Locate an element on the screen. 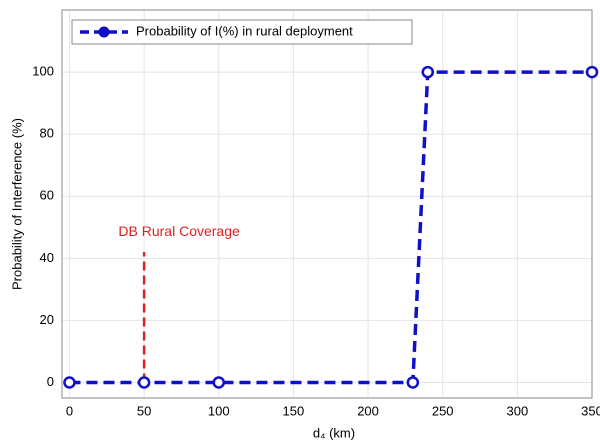 Image resolution: width=600 pixels, height=445 pixels. y-tick-label: 20 is located at coordinates (47, 319).